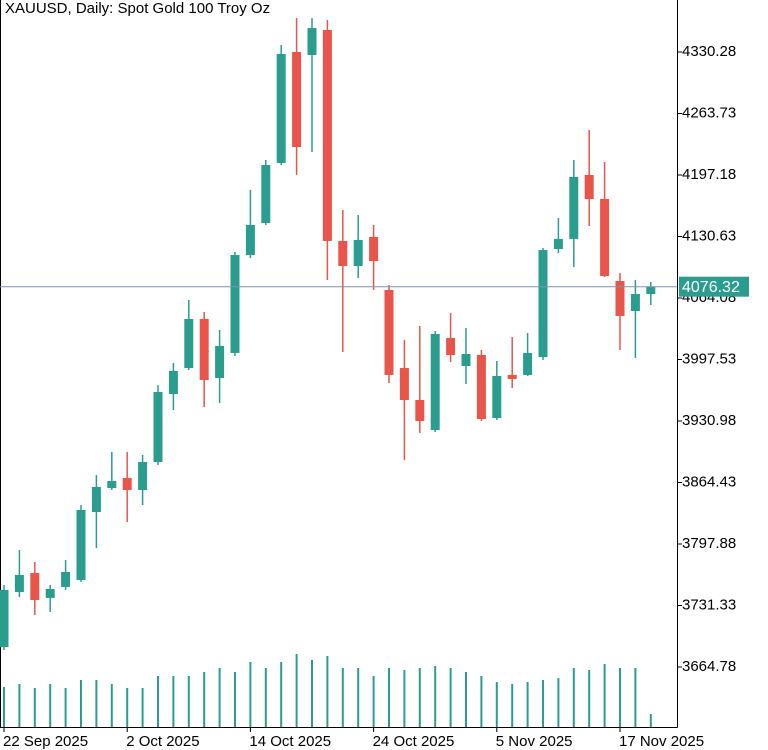  Describe the element at coordinates (45, 741) in the screenshot. I see `x-tick-label: 22 Sep 2025` at that location.